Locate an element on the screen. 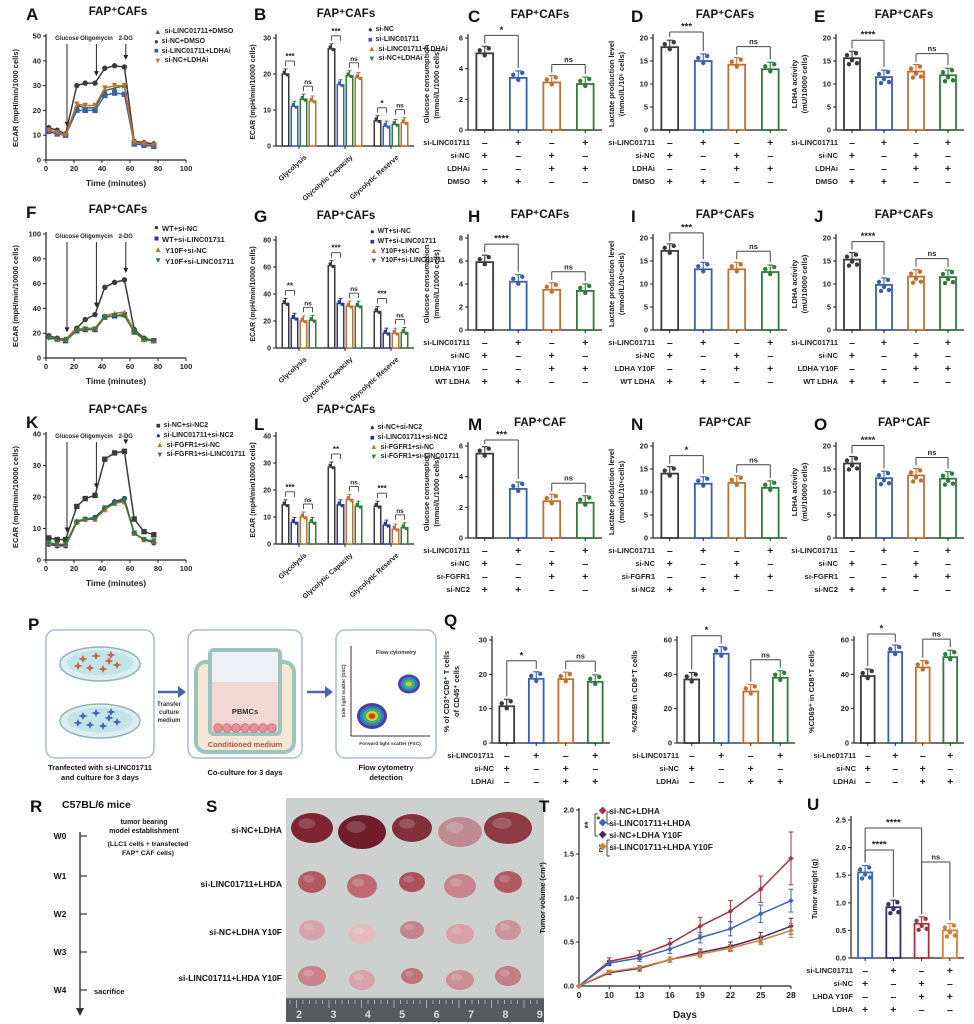  pbmc-cells is located at coordinates (245, 728).